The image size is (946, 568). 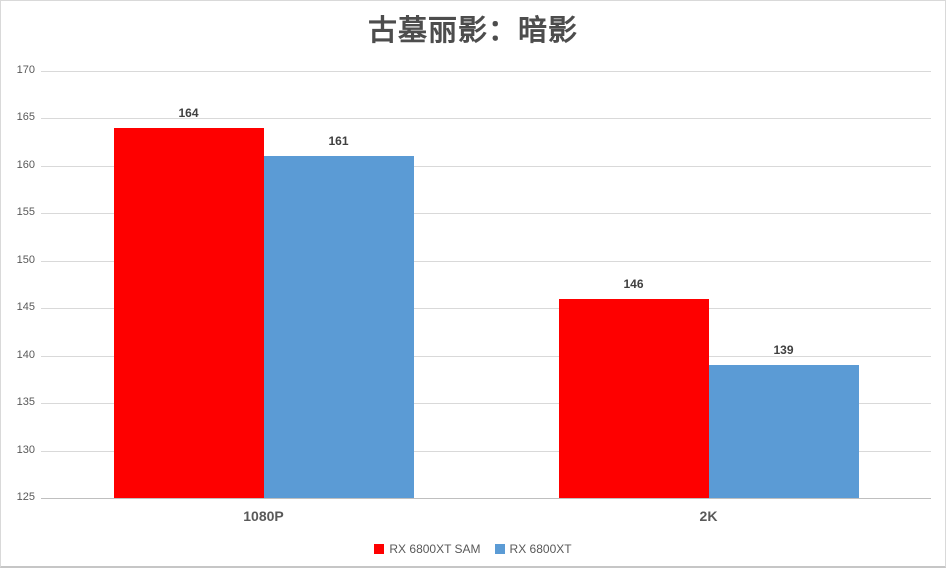 I want to click on bar-value-label: 139, so click(x=783, y=350).